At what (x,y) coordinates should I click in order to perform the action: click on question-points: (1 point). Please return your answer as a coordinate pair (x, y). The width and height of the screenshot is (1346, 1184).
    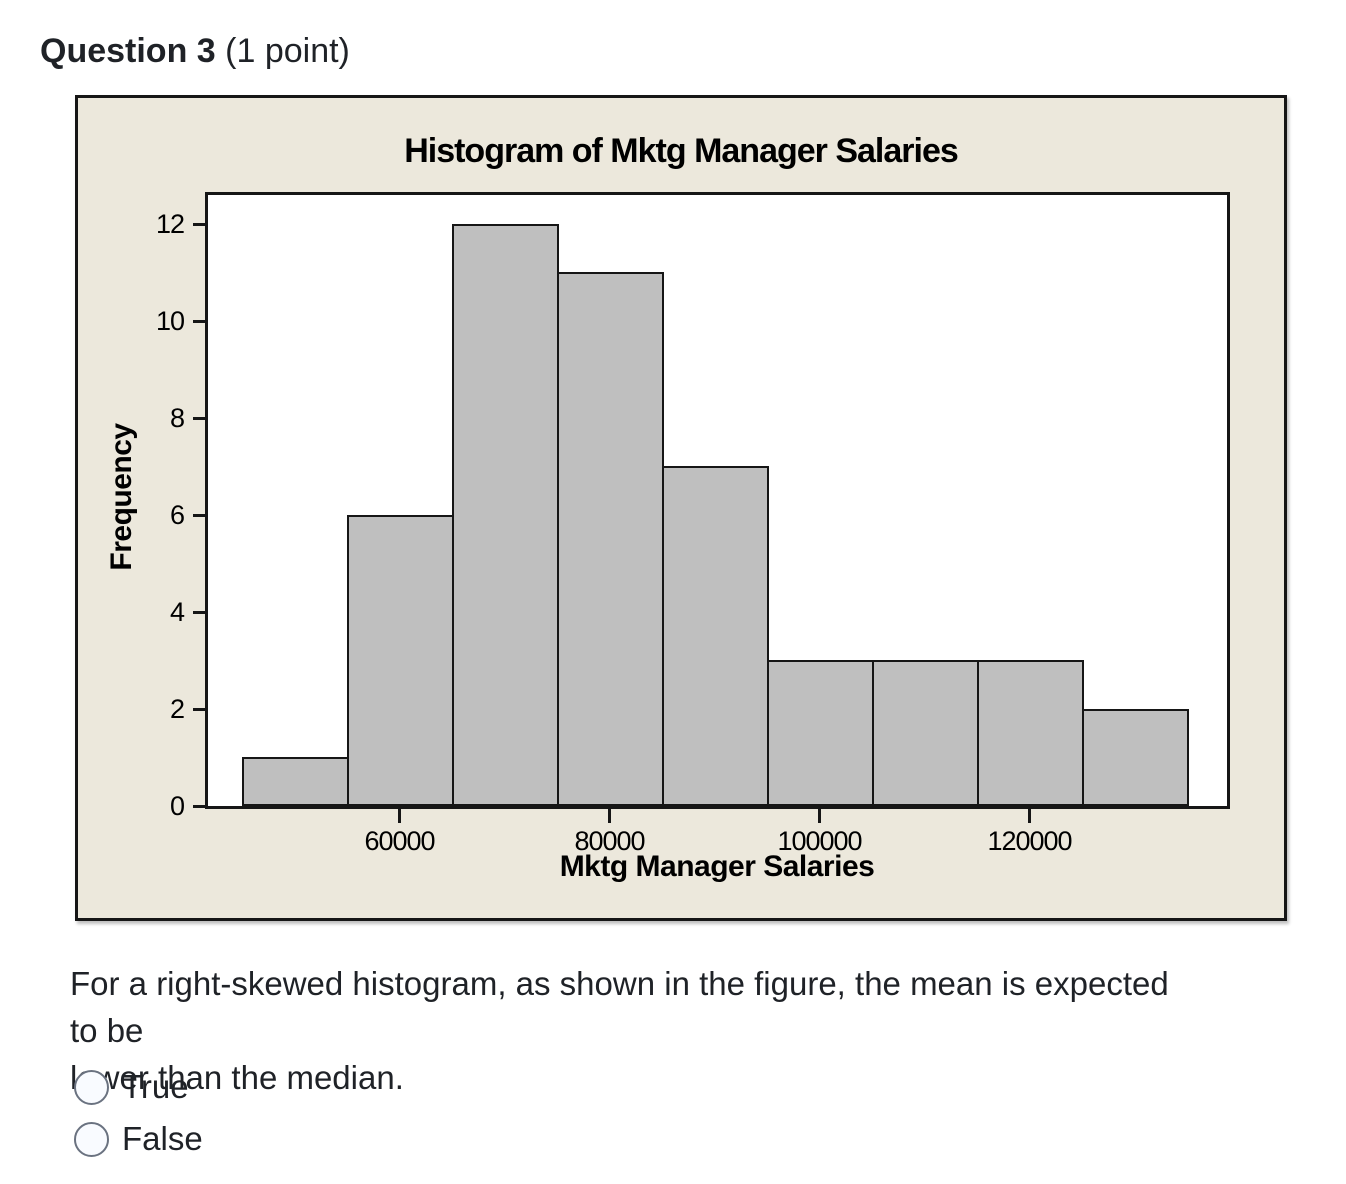
    Looking at the image, I should click on (287, 51).